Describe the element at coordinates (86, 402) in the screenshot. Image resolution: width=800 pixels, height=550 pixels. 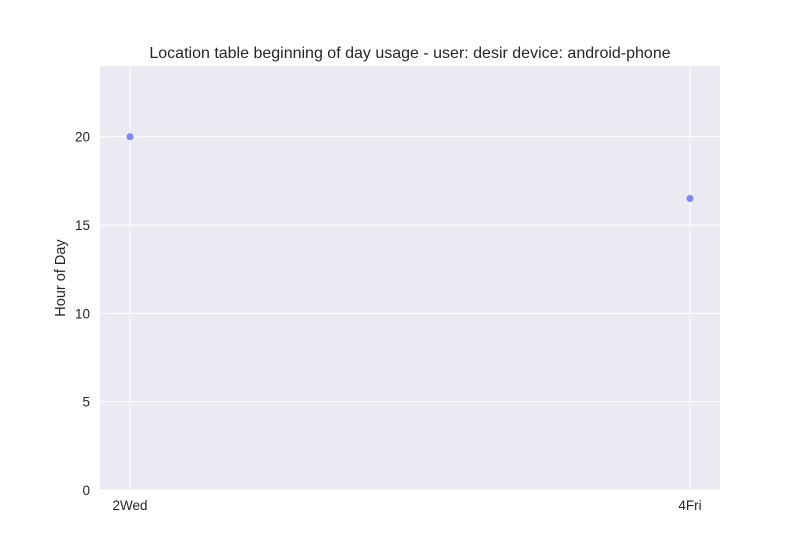
I see `y-tick-label: 5` at that location.